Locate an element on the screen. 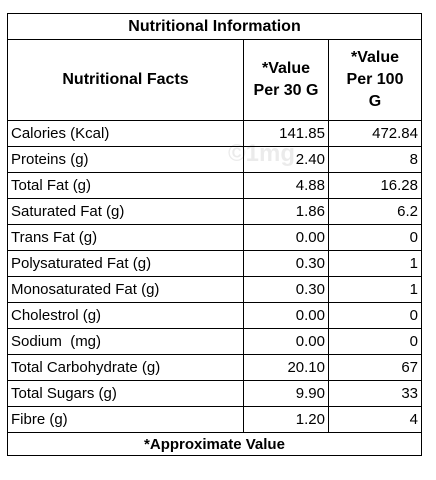 This screenshot has width=436, height=480. table-row: Sodium (mg) 0.00 0 is located at coordinates (214, 341).